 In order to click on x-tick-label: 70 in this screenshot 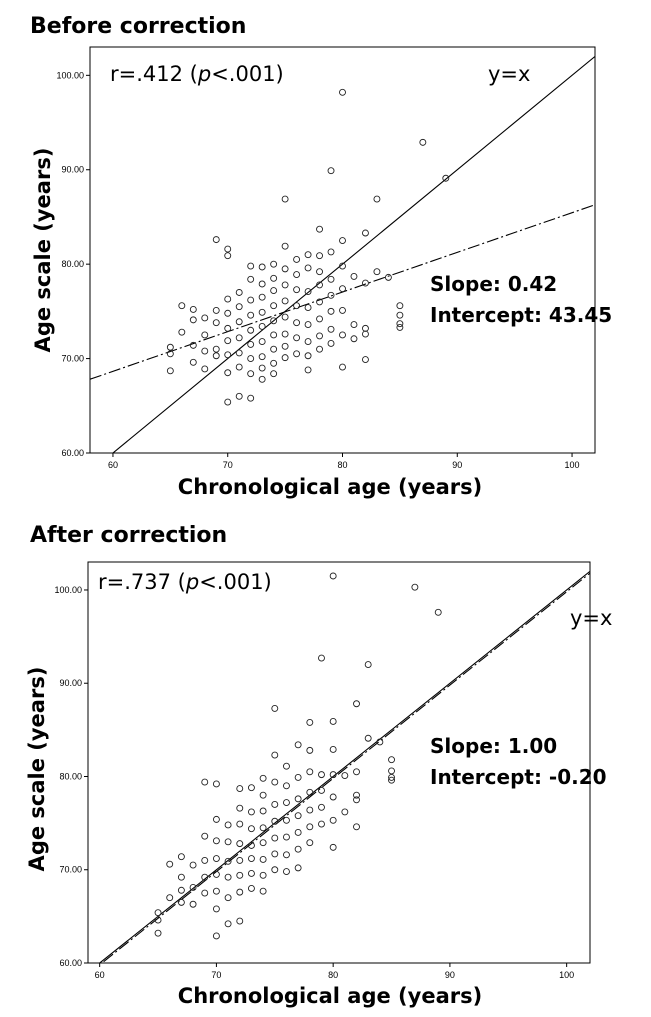, I will do `click(228, 465)`.